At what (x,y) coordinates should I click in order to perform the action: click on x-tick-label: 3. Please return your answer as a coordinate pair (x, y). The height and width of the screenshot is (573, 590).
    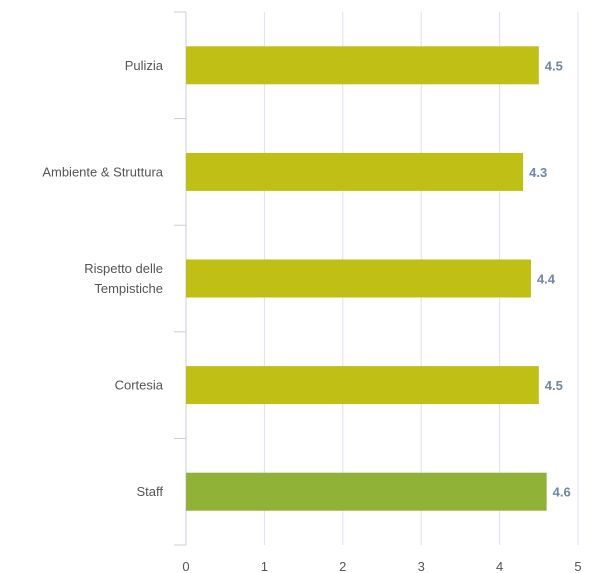
    Looking at the image, I should click on (421, 566).